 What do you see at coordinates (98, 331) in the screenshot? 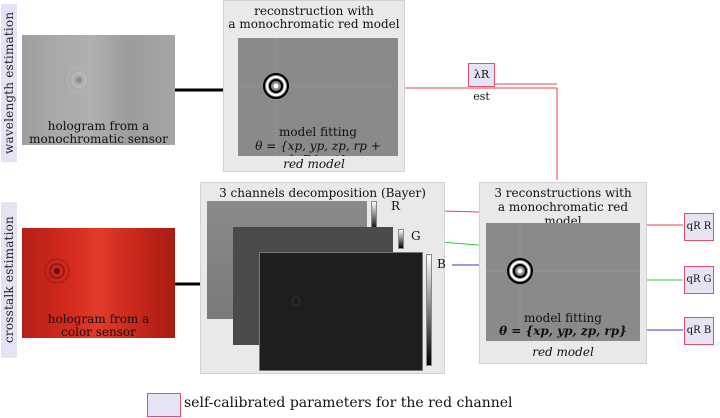
I see `bottom-hologram-caption-2: color sensor` at bounding box center [98, 331].